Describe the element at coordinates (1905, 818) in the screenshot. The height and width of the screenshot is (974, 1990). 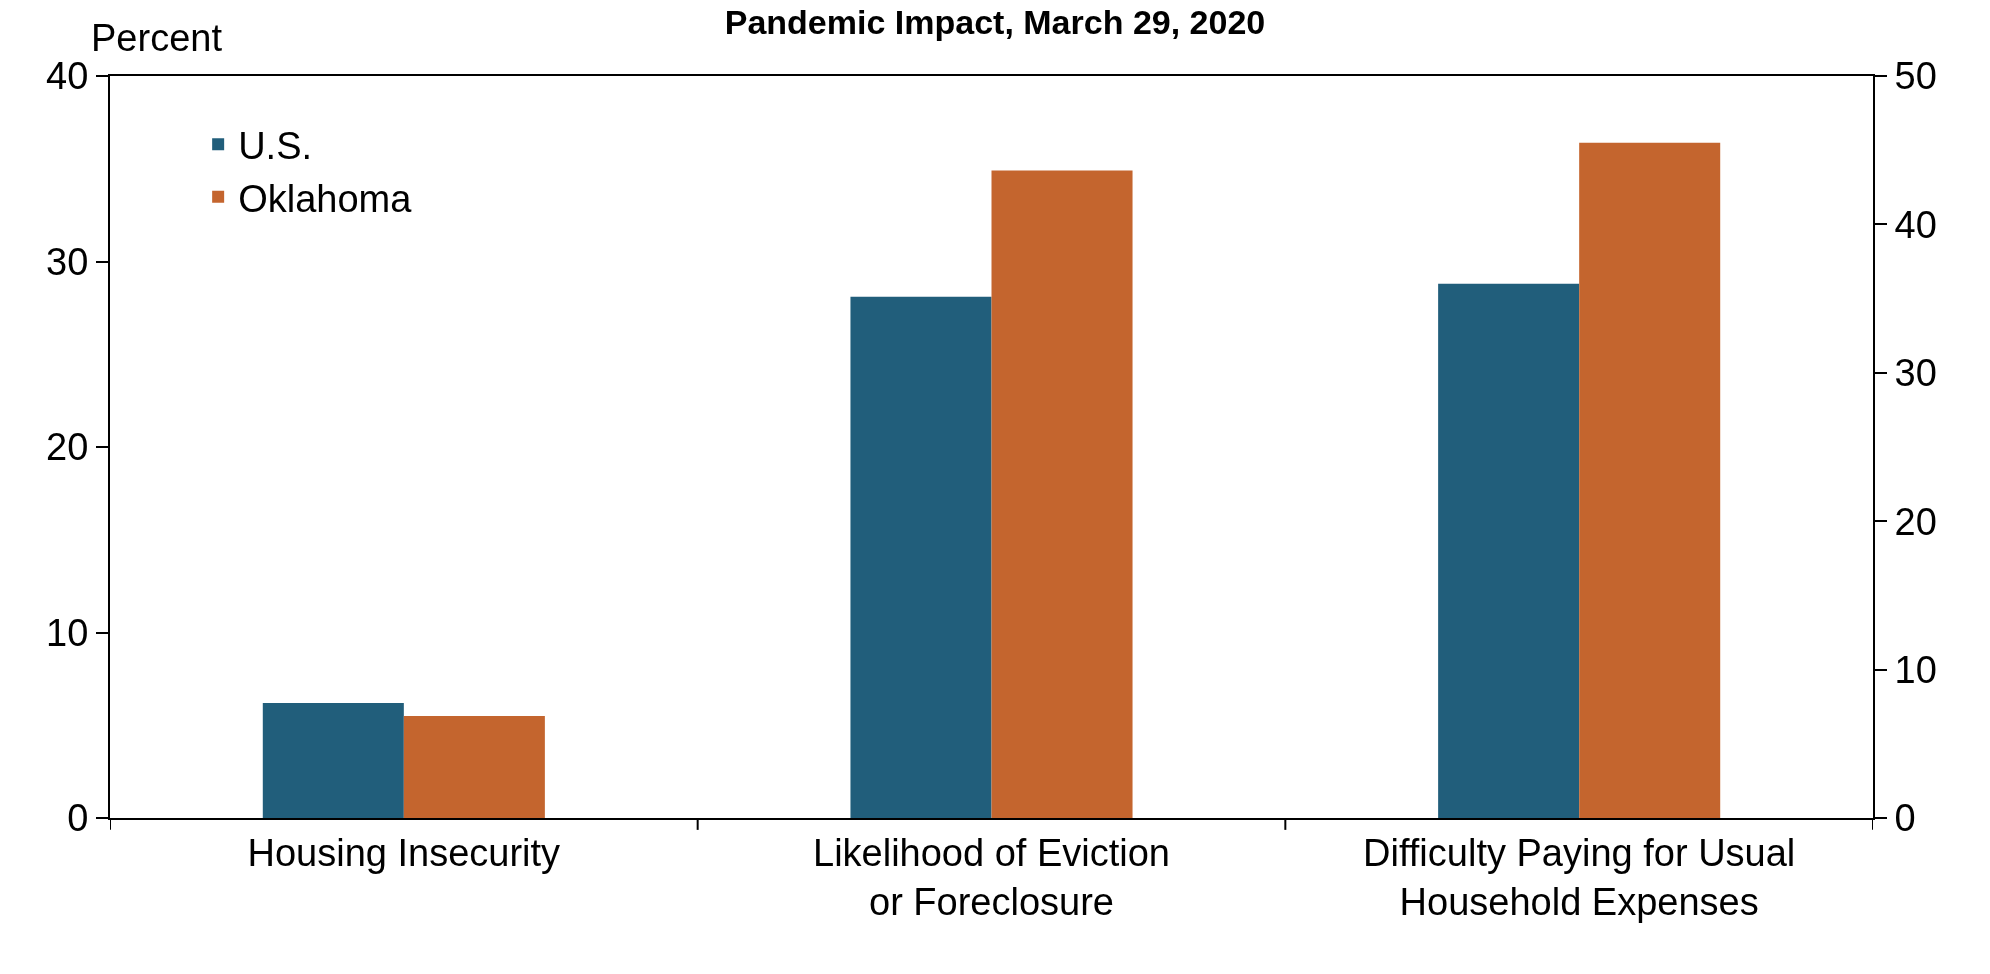
I see `y2-tick-label: 0` at that location.